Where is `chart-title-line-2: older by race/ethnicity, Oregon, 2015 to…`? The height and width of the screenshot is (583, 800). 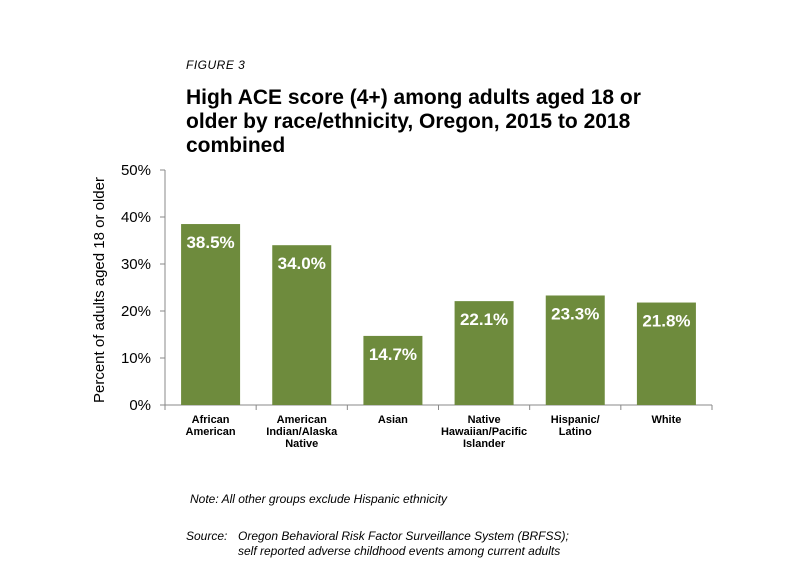 chart-title-line-2: older by race/ethnicity, Oregon, 2015 to… is located at coordinates (408, 121).